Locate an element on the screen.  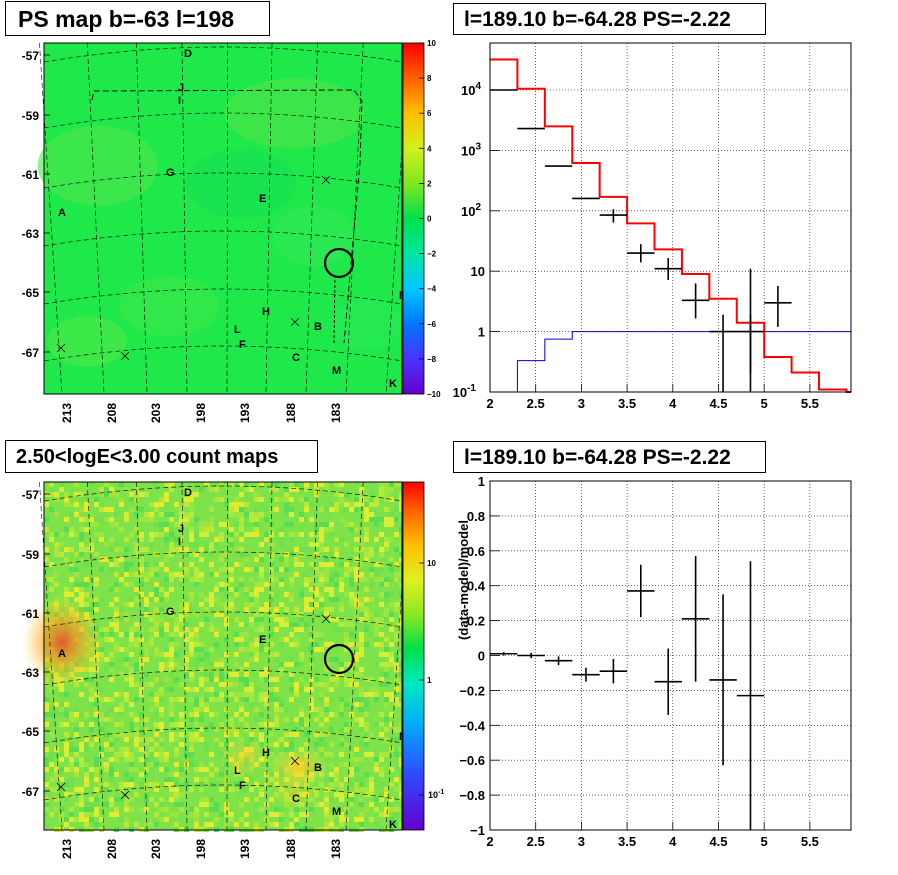
y-tick-label: 0.6 is located at coordinates (476, 551).